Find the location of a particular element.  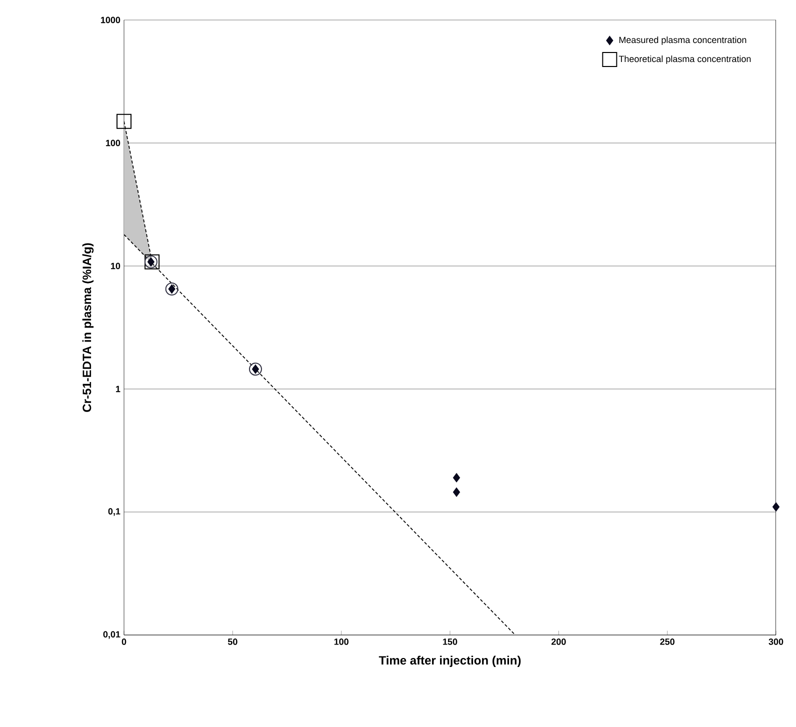

legend-label: Measured plasma concentration is located at coordinates (682, 40).